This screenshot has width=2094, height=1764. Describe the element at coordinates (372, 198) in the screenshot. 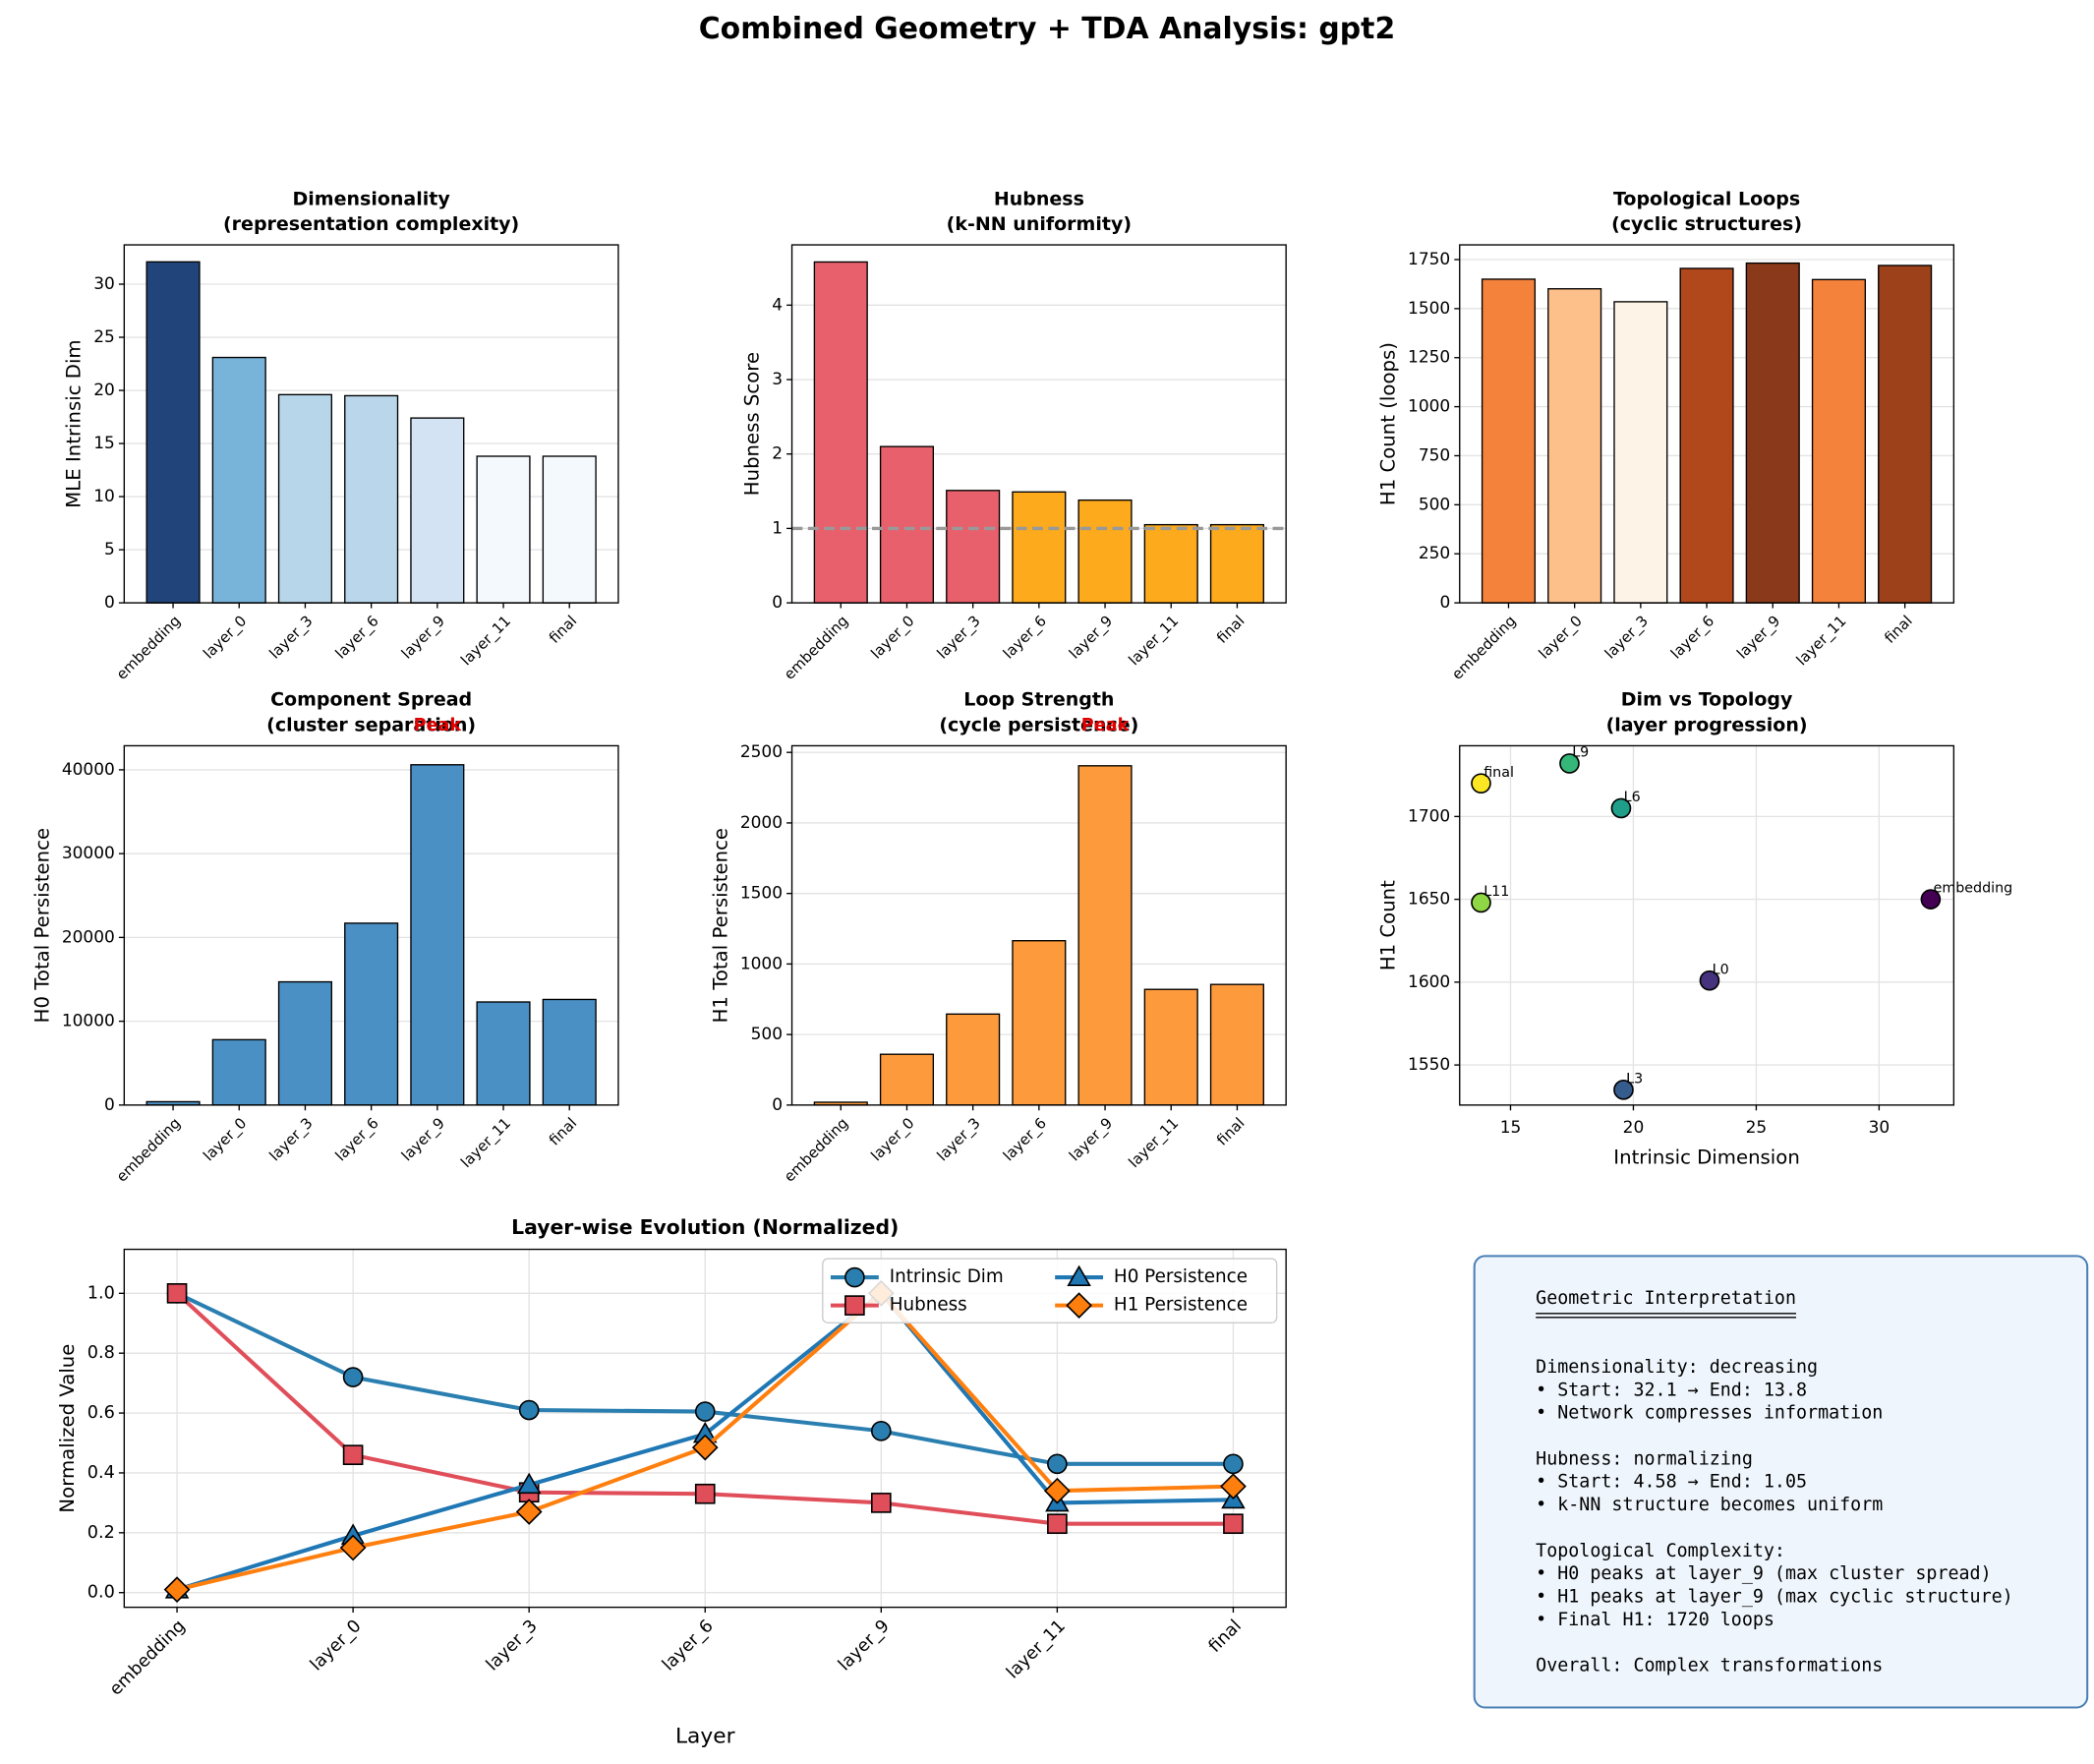

I see `subplot-title: Dimensionality` at that location.